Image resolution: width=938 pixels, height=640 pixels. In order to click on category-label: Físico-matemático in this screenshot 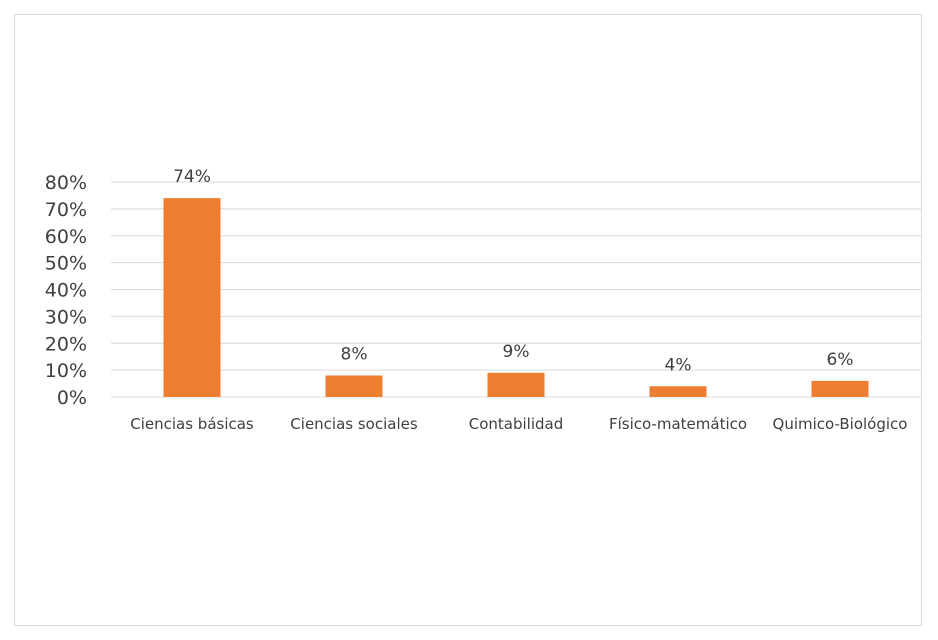, I will do `click(678, 424)`.